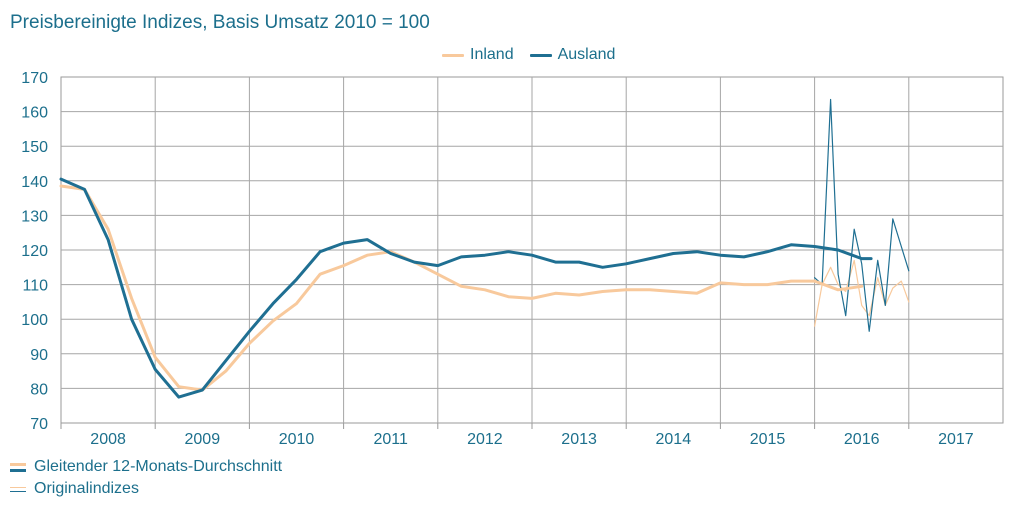 This screenshot has height=511, width=1024. I want to click on legend-top: Inland Ausland, so click(528, 55).